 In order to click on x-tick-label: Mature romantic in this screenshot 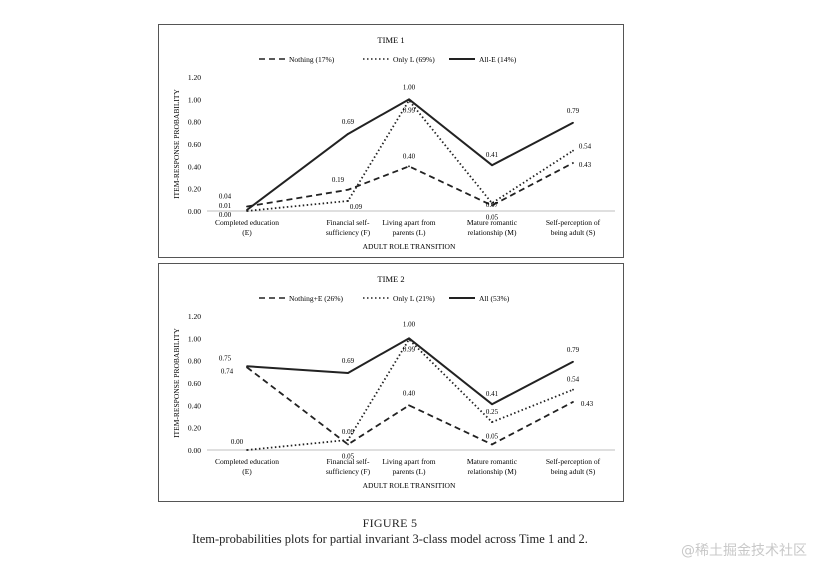, I will do `click(492, 222)`.